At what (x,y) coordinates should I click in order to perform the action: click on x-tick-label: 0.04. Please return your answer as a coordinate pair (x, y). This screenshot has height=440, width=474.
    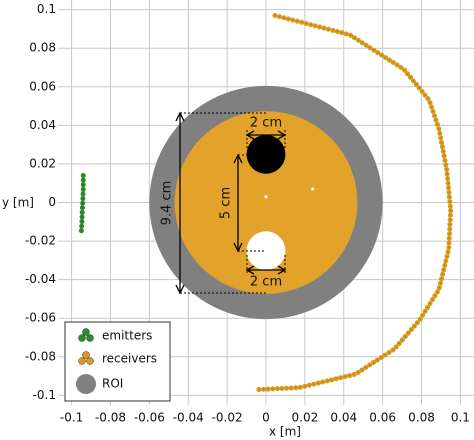
    Looking at the image, I should click on (343, 418).